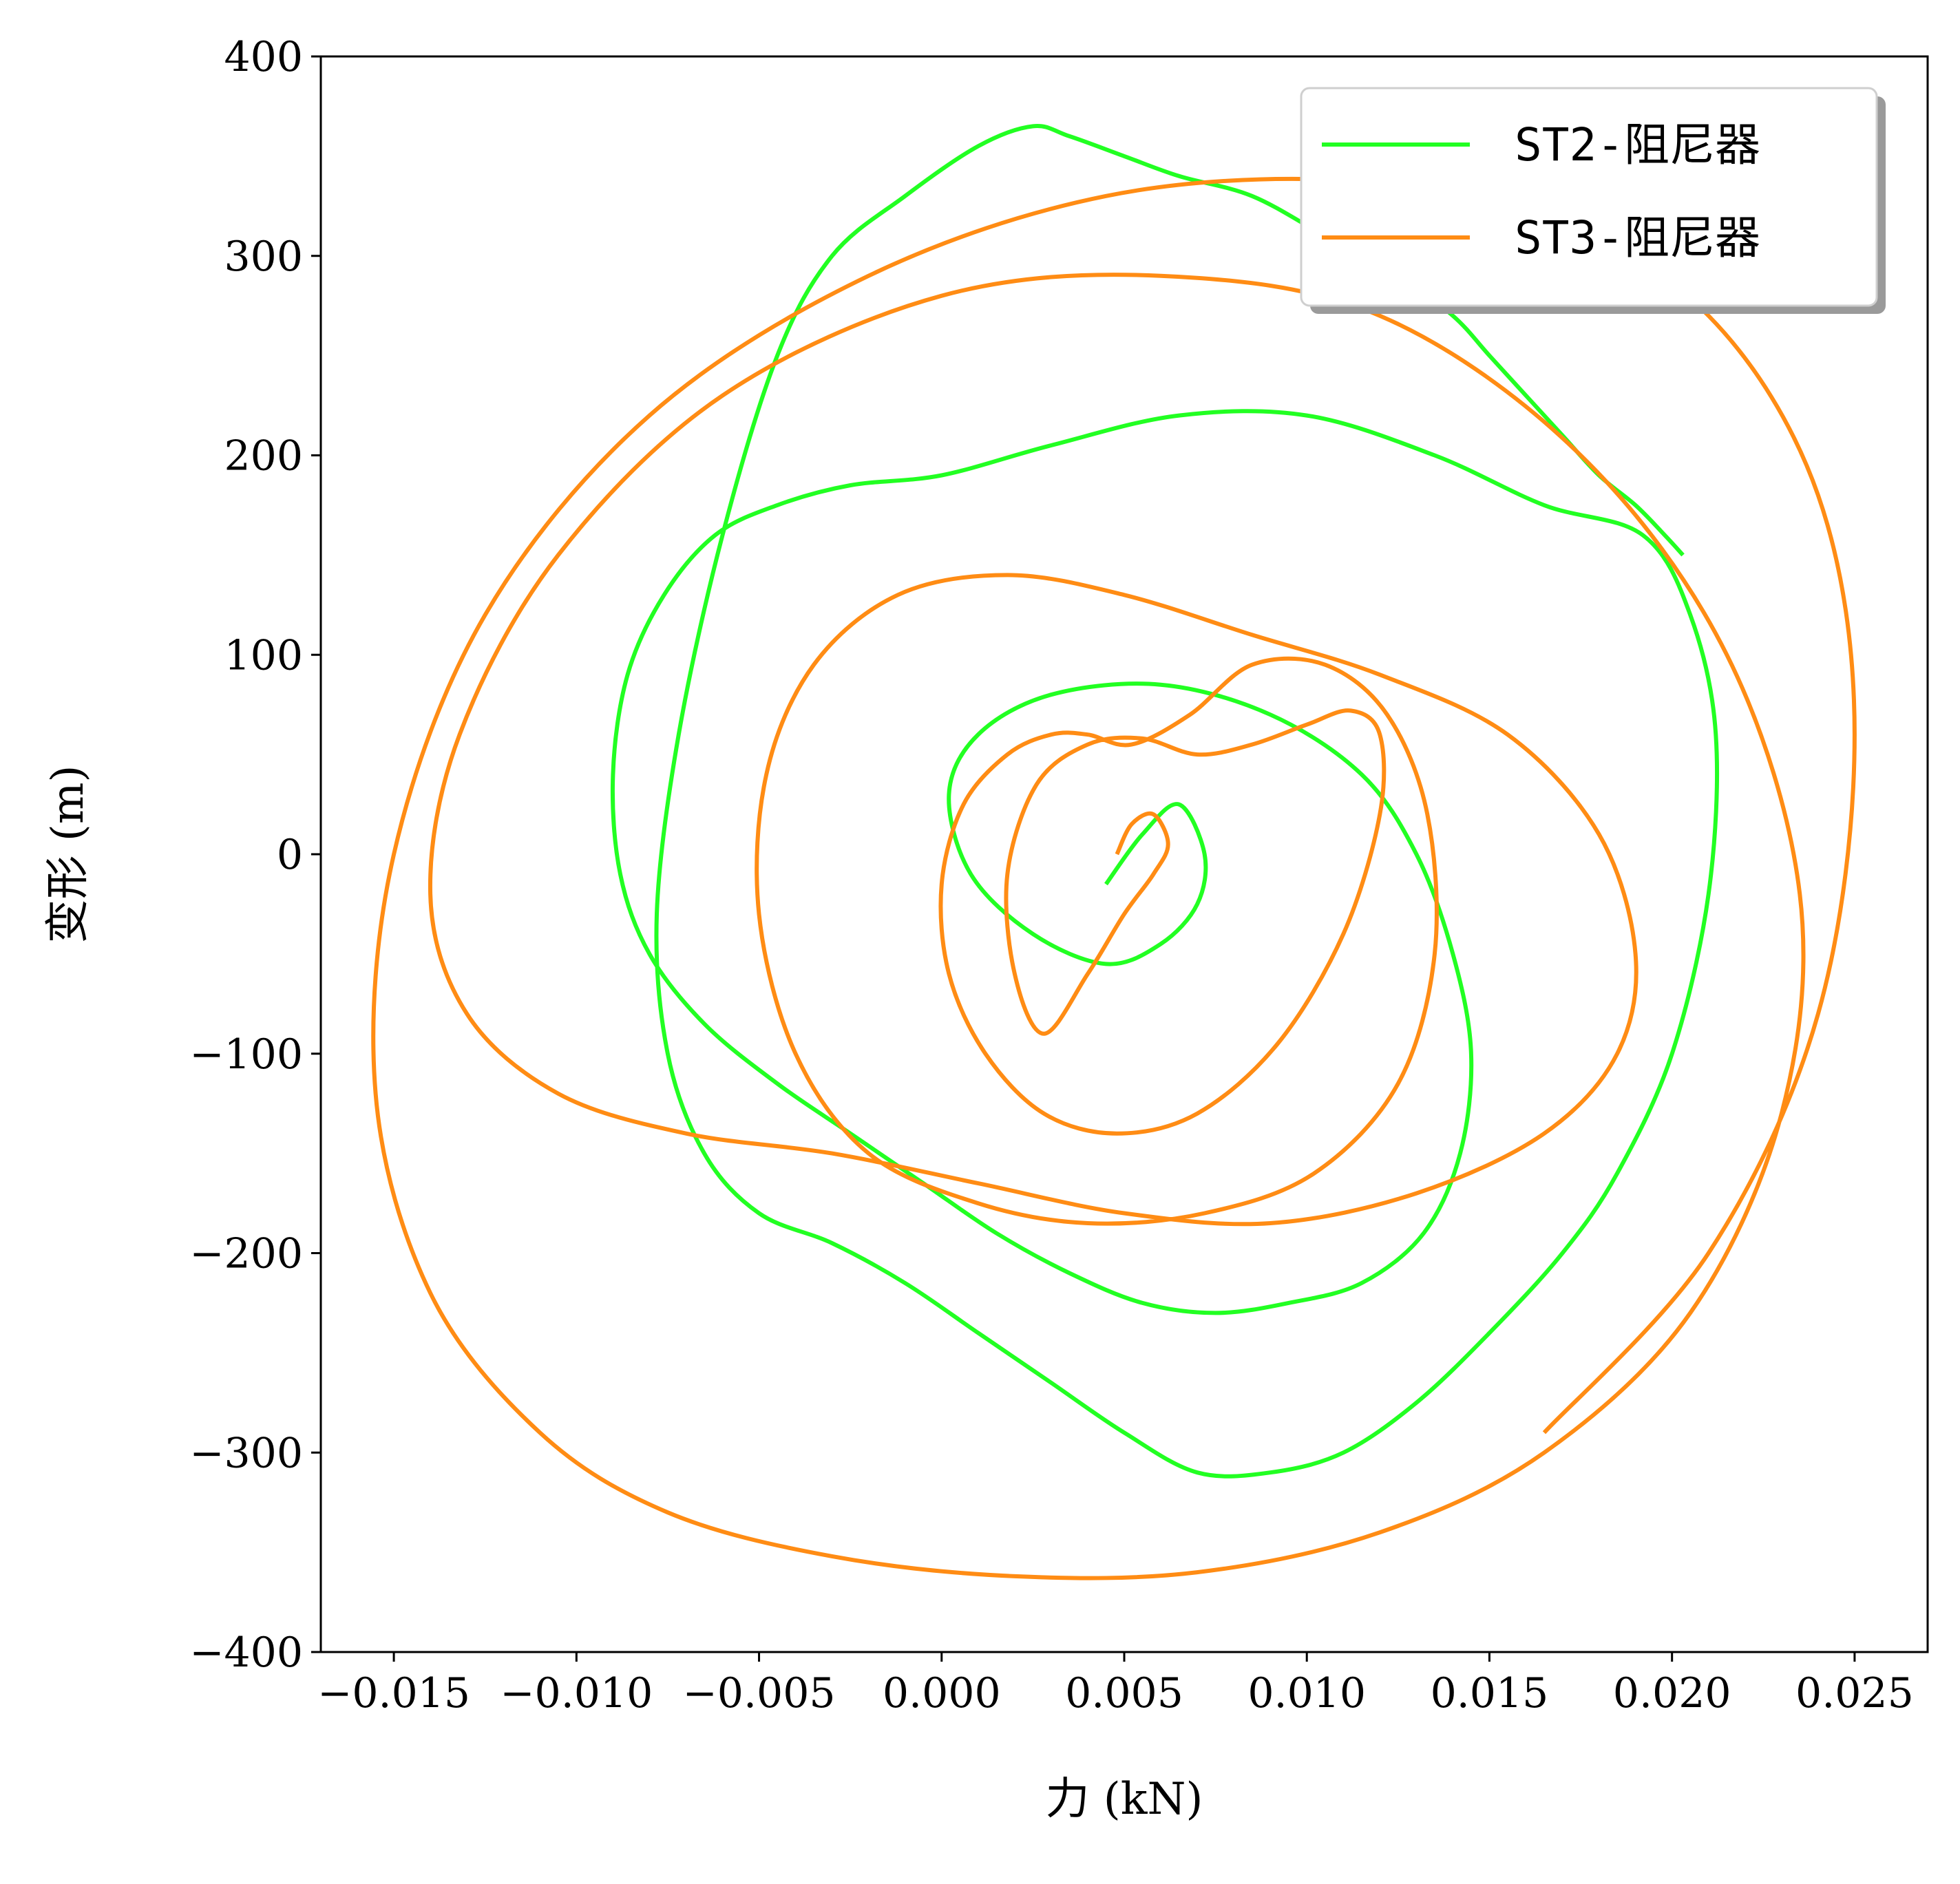  What do you see at coordinates (263, 456) in the screenshot?
I see `y-tick-label: 200` at bounding box center [263, 456].